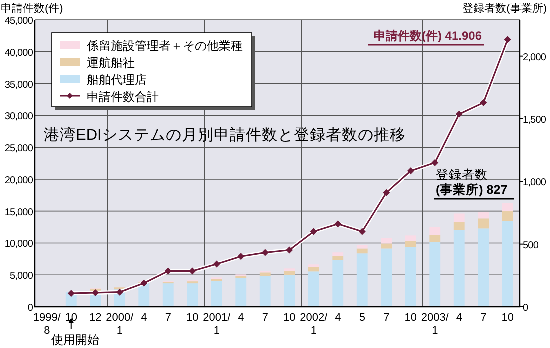 Image resolution: width=550 pixels, height=348 pixels. What do you see at coordinates (75, 340) in the screenshot?
I see `text: 使用開始` at bounding box center [75, 340].